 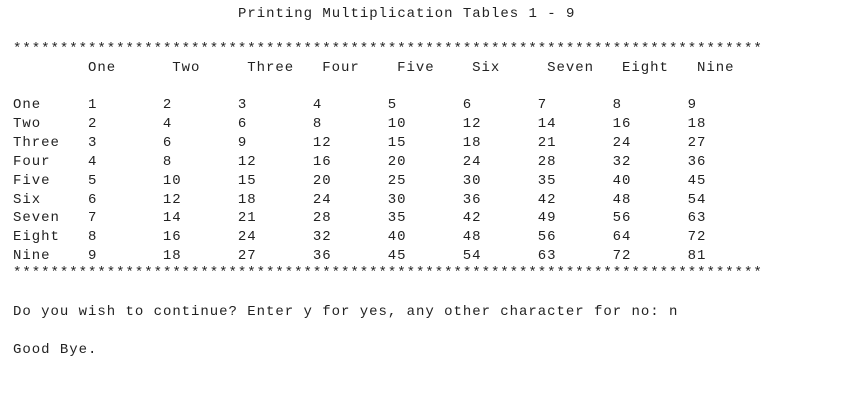 What do you see at coordinates (645, 68) in the screenshot?
I see `column-header: Eight` at bounding box center [645, 68].